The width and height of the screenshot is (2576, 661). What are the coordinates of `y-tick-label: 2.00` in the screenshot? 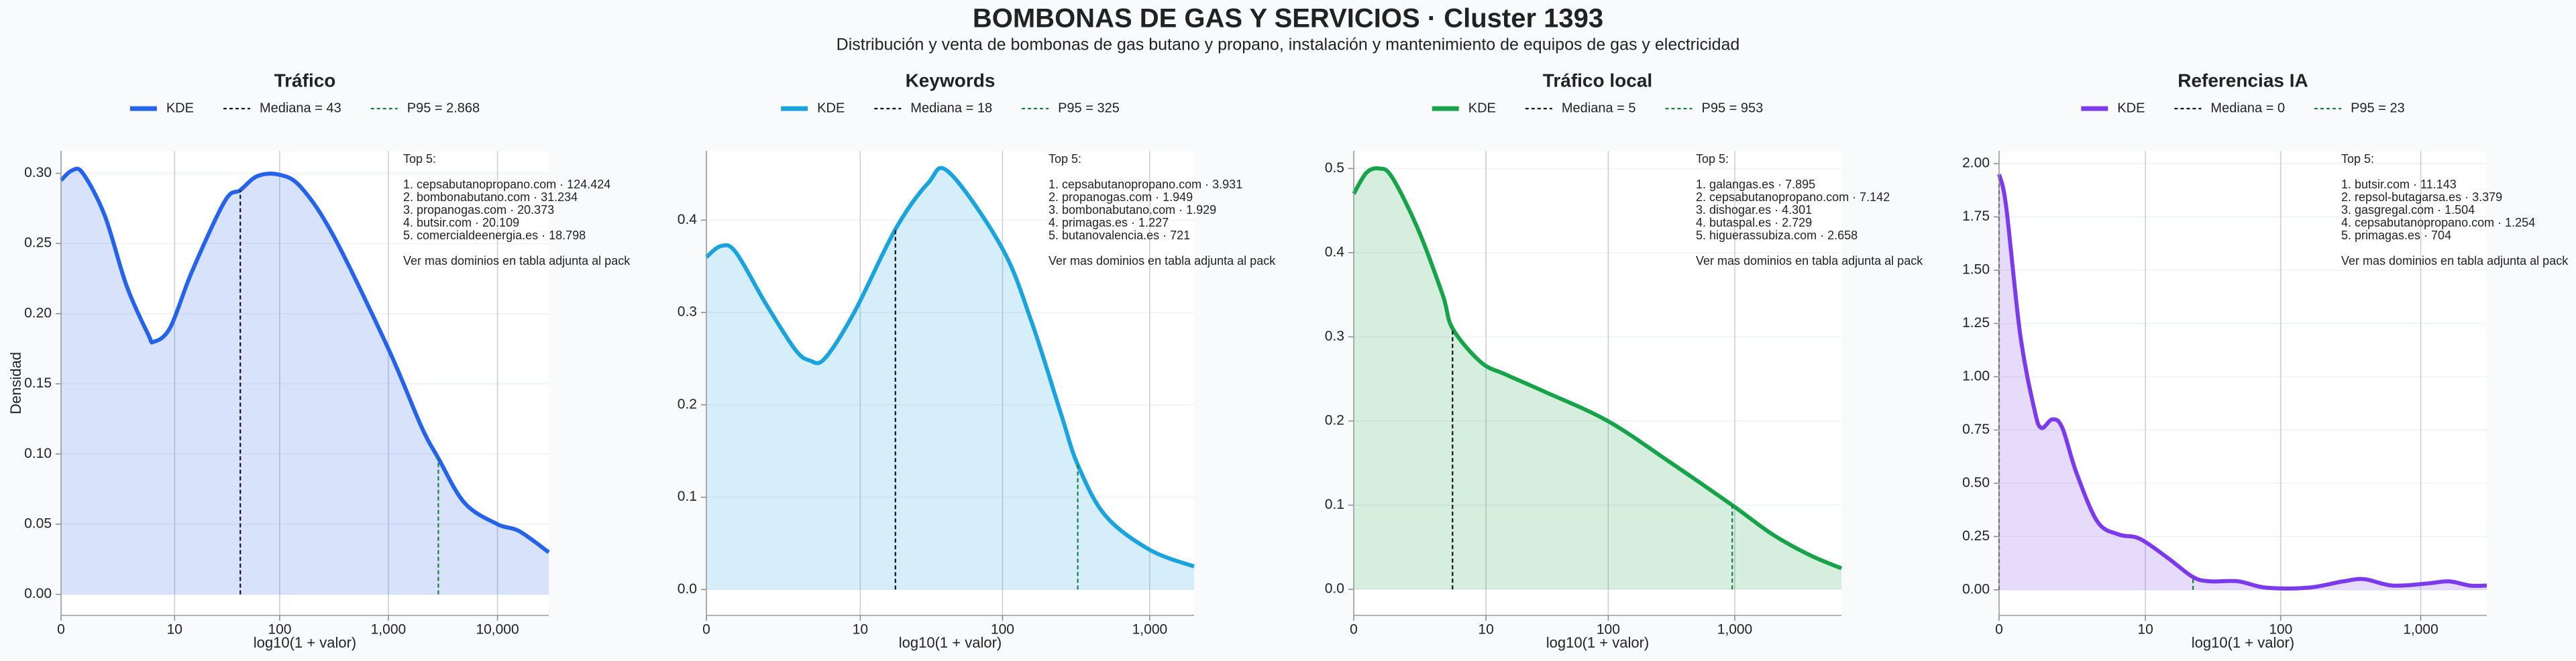 It's located at (1976, 163).